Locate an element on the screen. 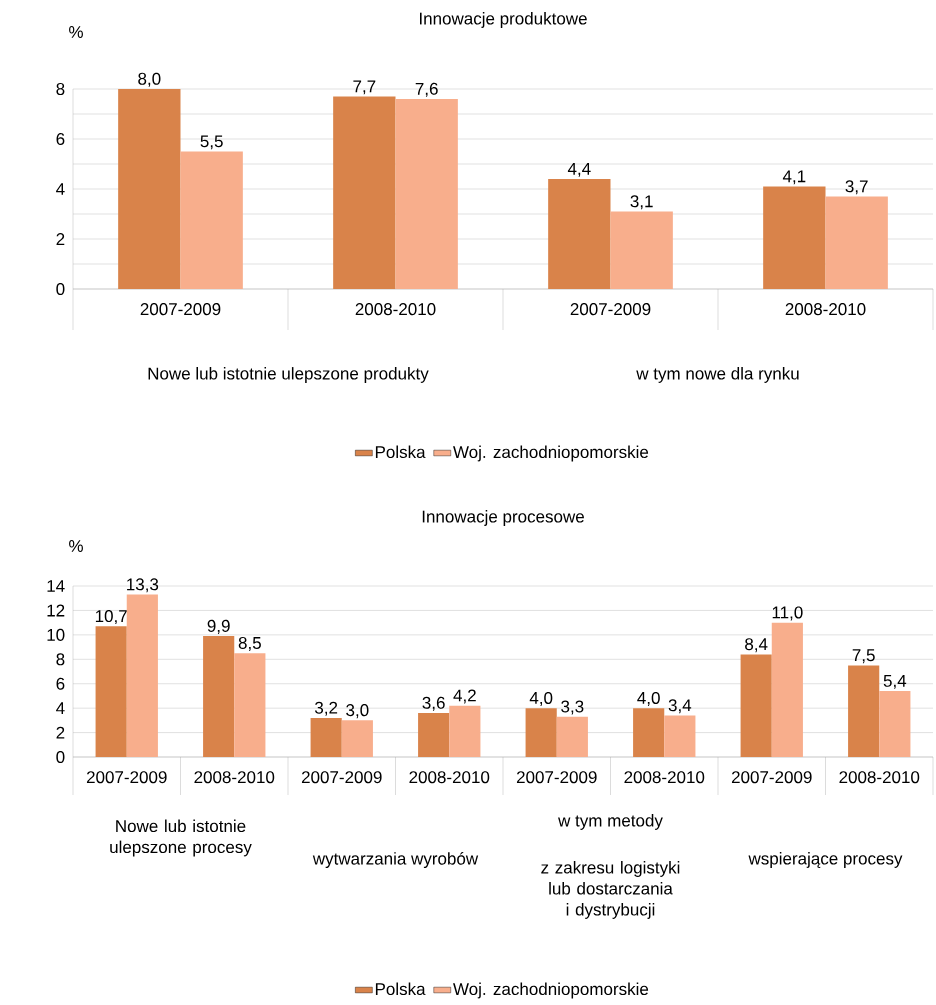 This screenshot has width=936, height=1005. y-tick-label: 12 is located at coordinates (56, 610).